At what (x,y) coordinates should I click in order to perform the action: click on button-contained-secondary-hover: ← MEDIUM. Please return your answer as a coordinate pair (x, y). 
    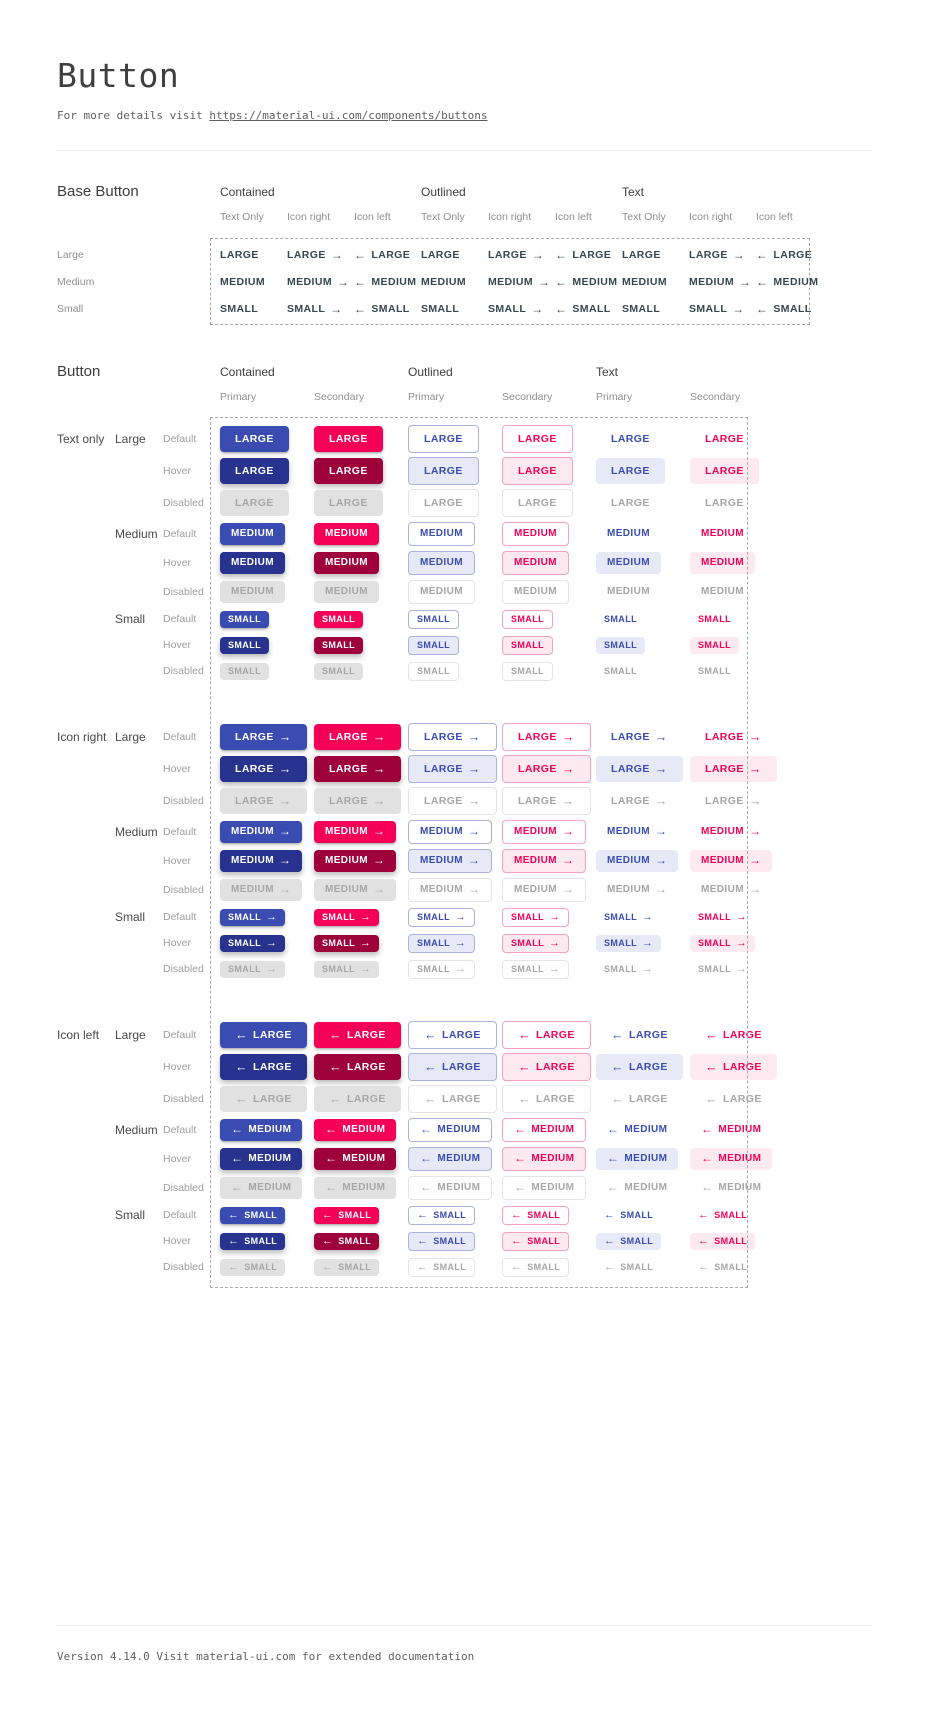
    Looking at the image, I should click on (355, 1158).